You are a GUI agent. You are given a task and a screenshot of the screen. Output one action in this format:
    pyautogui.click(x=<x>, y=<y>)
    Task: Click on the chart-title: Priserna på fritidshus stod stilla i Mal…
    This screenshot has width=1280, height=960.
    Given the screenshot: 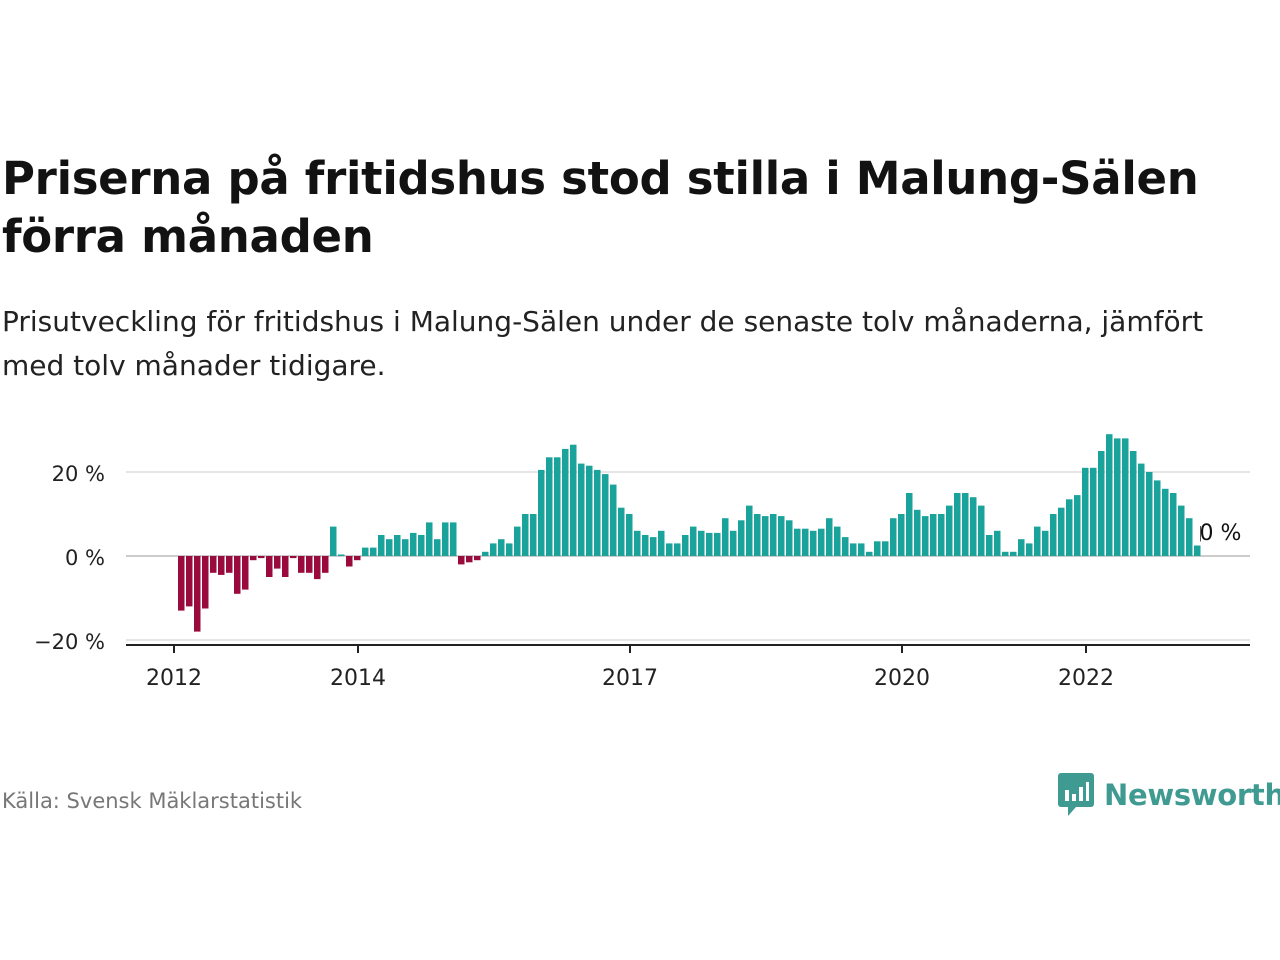 What is the action you would take?
    pyautogui.click(x=600, y=207)
    